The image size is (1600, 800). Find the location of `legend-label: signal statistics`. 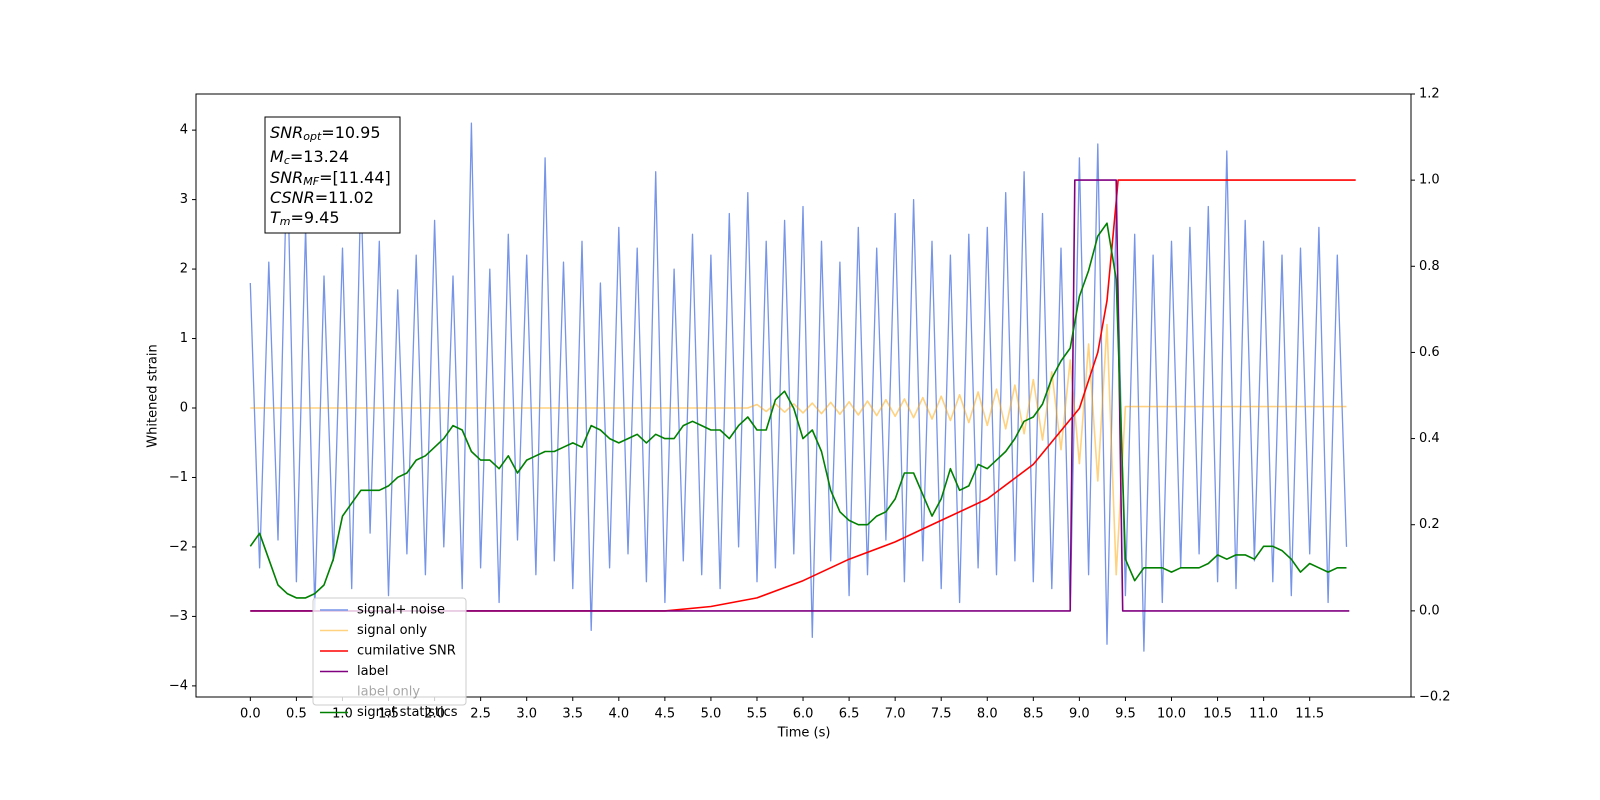

legend-label: signal statistics is located at coordinates (407, 712).